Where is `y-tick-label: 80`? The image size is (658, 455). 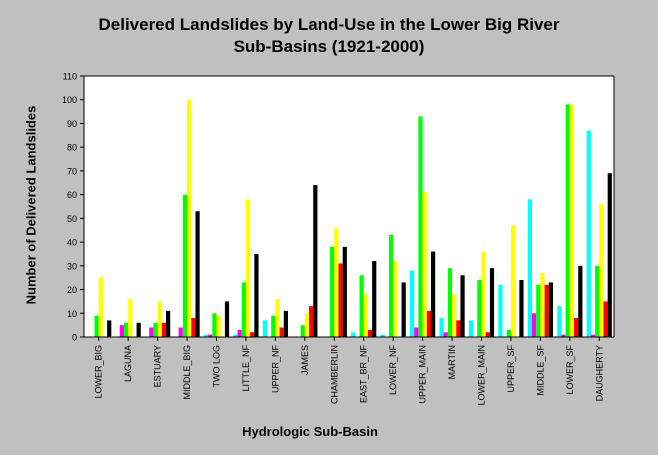 y-tick-label: 80 is located at coordinates (72, 148).